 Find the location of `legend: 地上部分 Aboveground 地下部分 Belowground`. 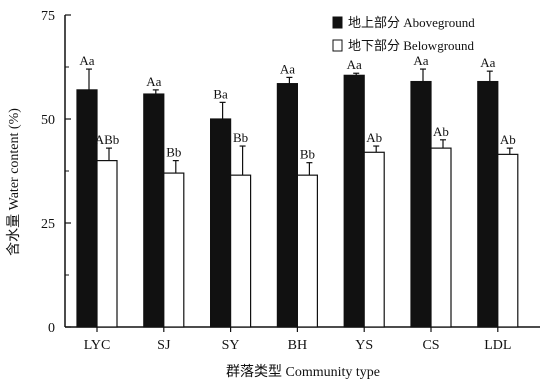

legend: 地上部分 Aboveground 地下部分 Belowground is located at coordinates (403, 34).